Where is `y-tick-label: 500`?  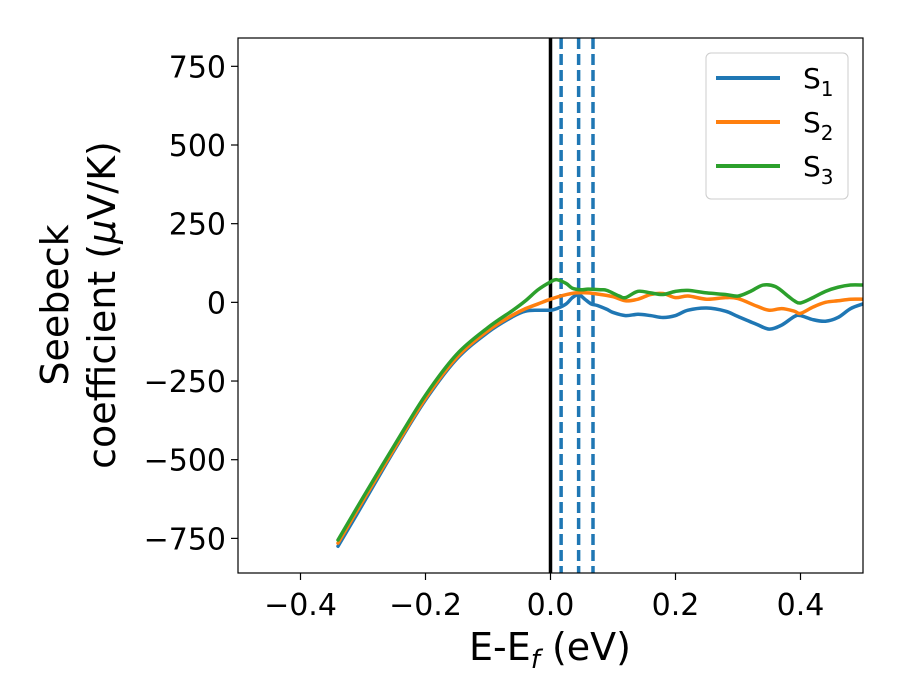 y-tick-label: 500 is located at coordinates (197, 146).